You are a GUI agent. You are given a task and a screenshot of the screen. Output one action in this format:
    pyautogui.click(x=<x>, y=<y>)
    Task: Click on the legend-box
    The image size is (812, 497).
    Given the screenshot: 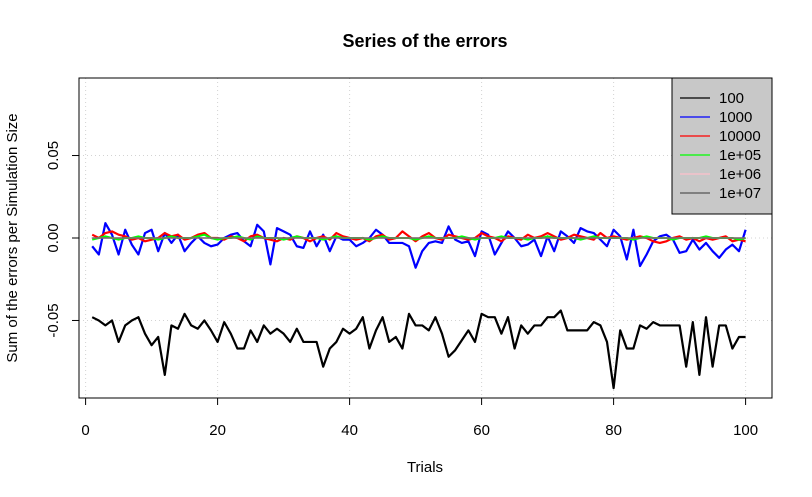 What is the action you would take?
    pyautogui.click(x=722, y=146)
    